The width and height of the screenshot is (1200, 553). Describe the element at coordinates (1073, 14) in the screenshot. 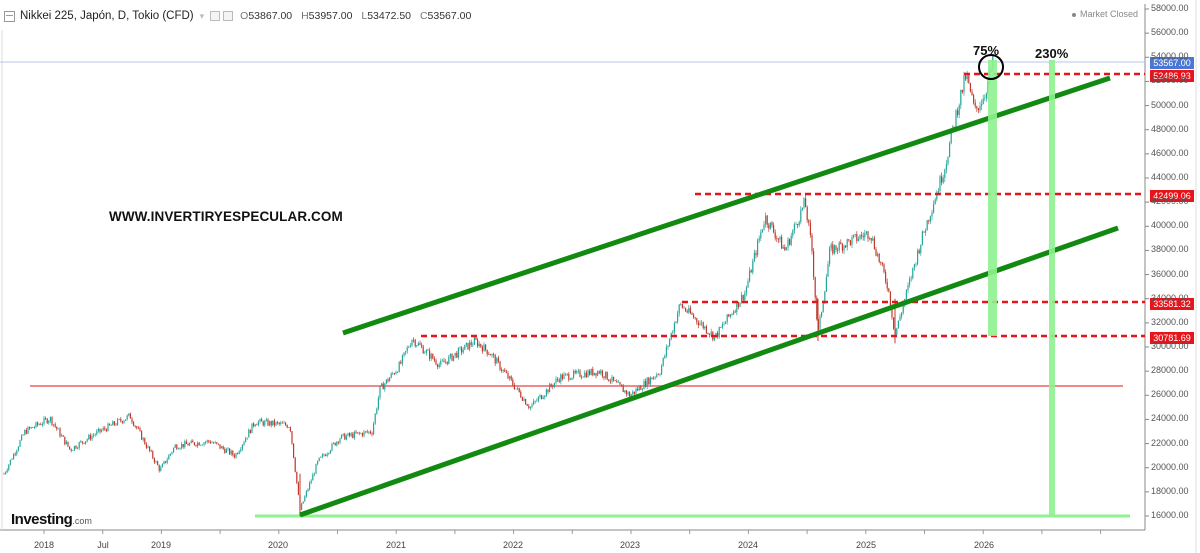

I see `status-dot-icon` at that location.